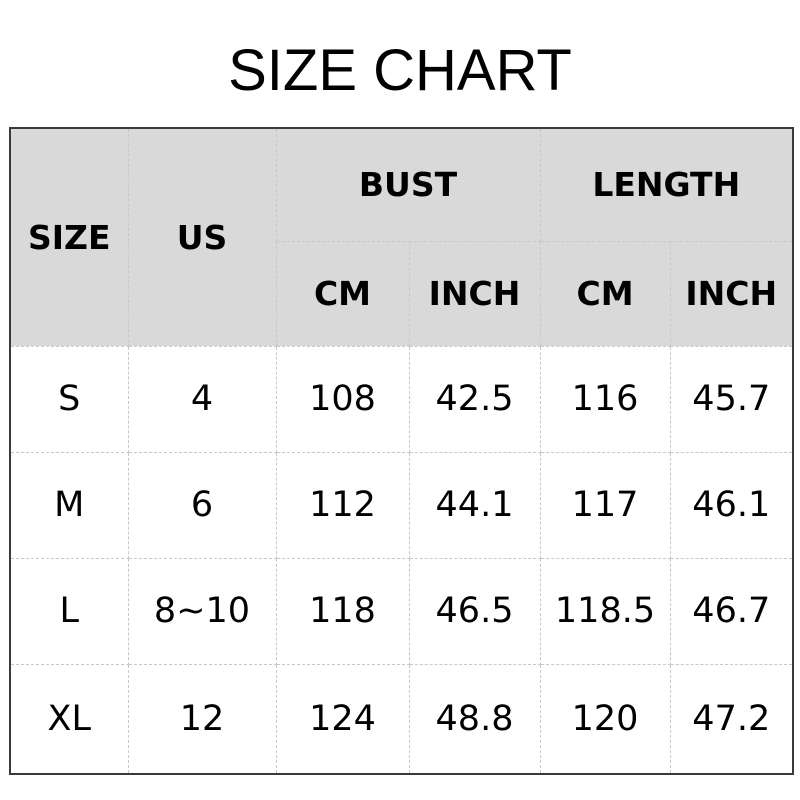 The image size is (800, 800). I want to click on cell-bust-cm: 118, so click(342, 611).